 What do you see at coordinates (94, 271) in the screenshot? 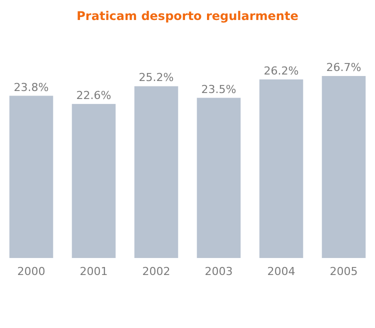
I see `x-tick-label: 2001` at bounding box center [94, 271].